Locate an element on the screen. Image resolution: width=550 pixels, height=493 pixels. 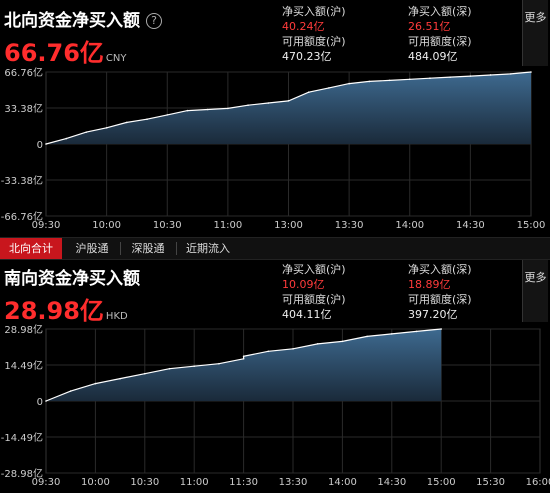
south-net-sz-value: 18.89亿 is located at coordinates (429, 284).